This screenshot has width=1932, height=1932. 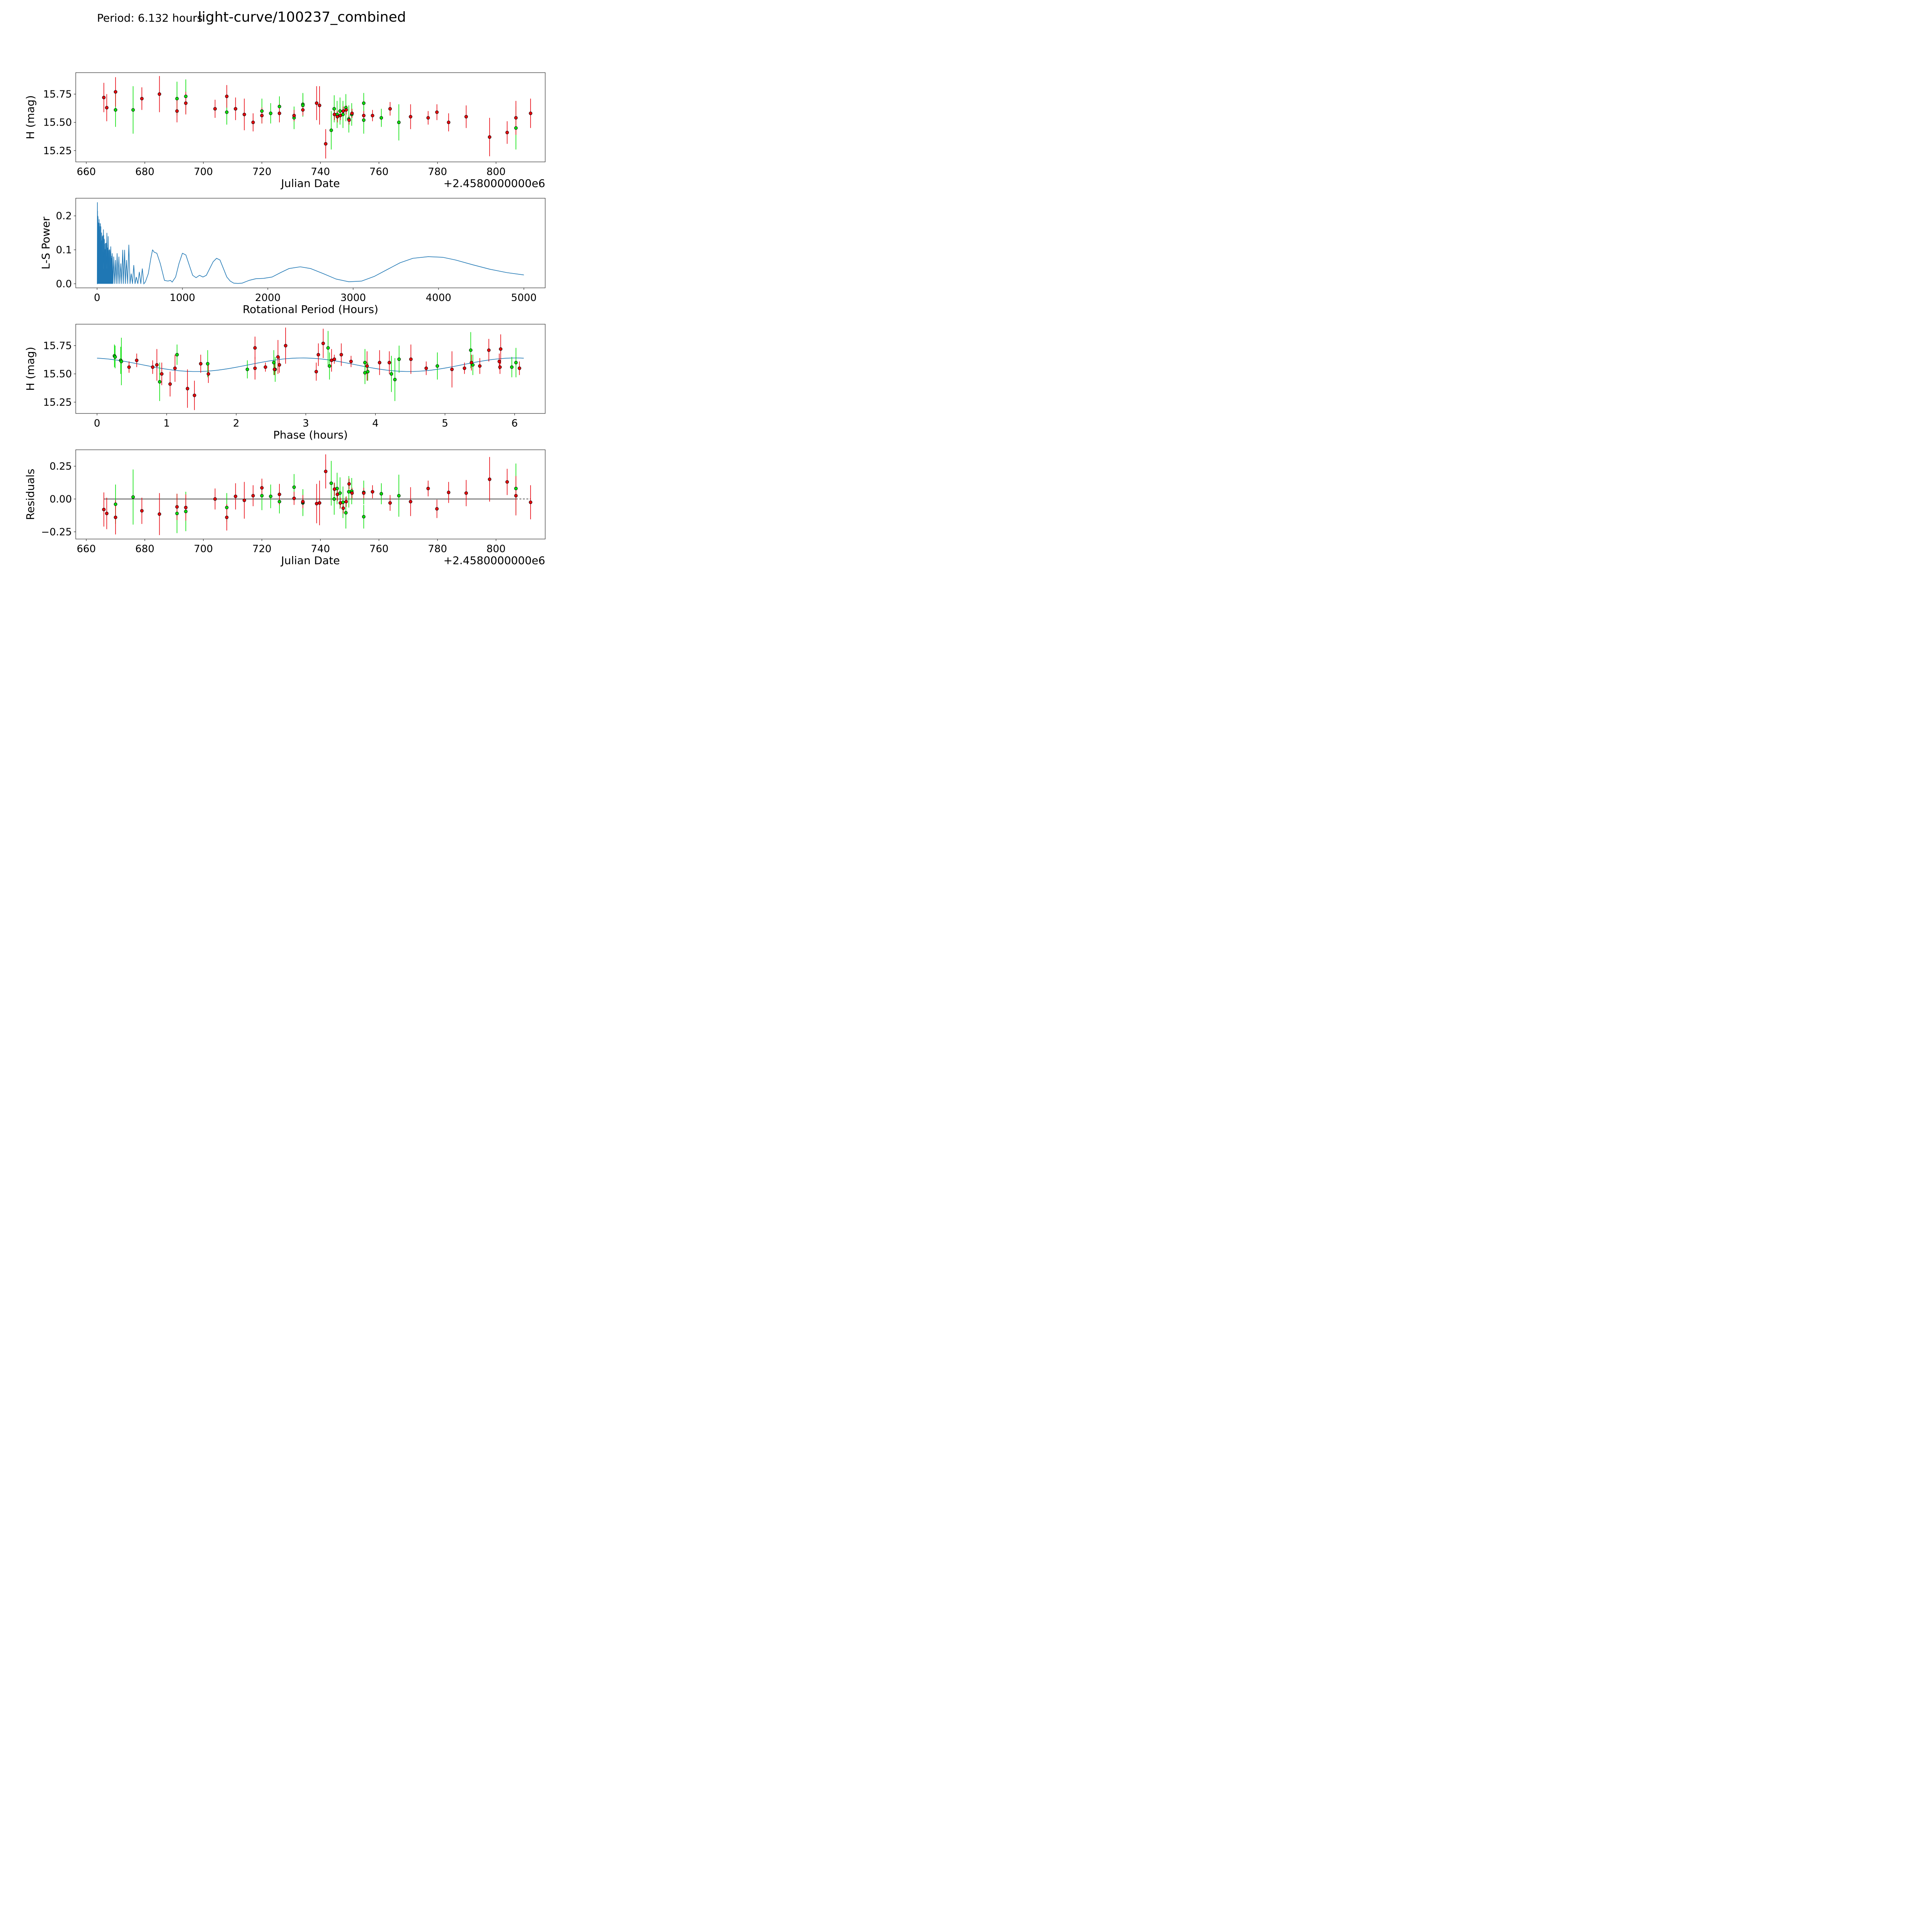 What do you see at coordinates (64, 284) in the screenshot?
I see `periodogram-ytick-label: 0.0` at bounding box center [64, 284].